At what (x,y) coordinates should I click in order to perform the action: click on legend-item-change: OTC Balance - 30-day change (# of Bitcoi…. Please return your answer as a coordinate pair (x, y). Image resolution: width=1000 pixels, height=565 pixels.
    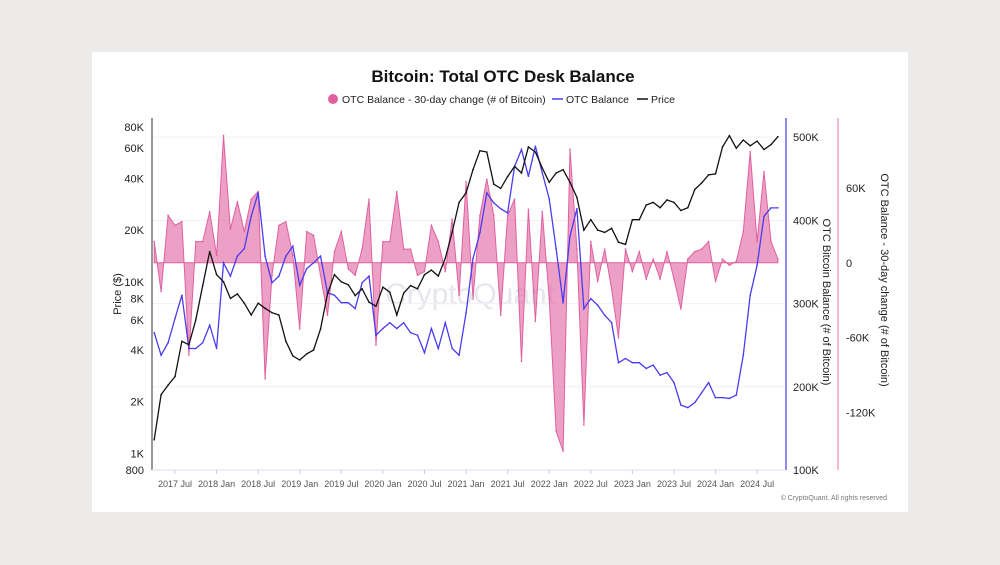
    Looking at the image, I should click on (437, 100).